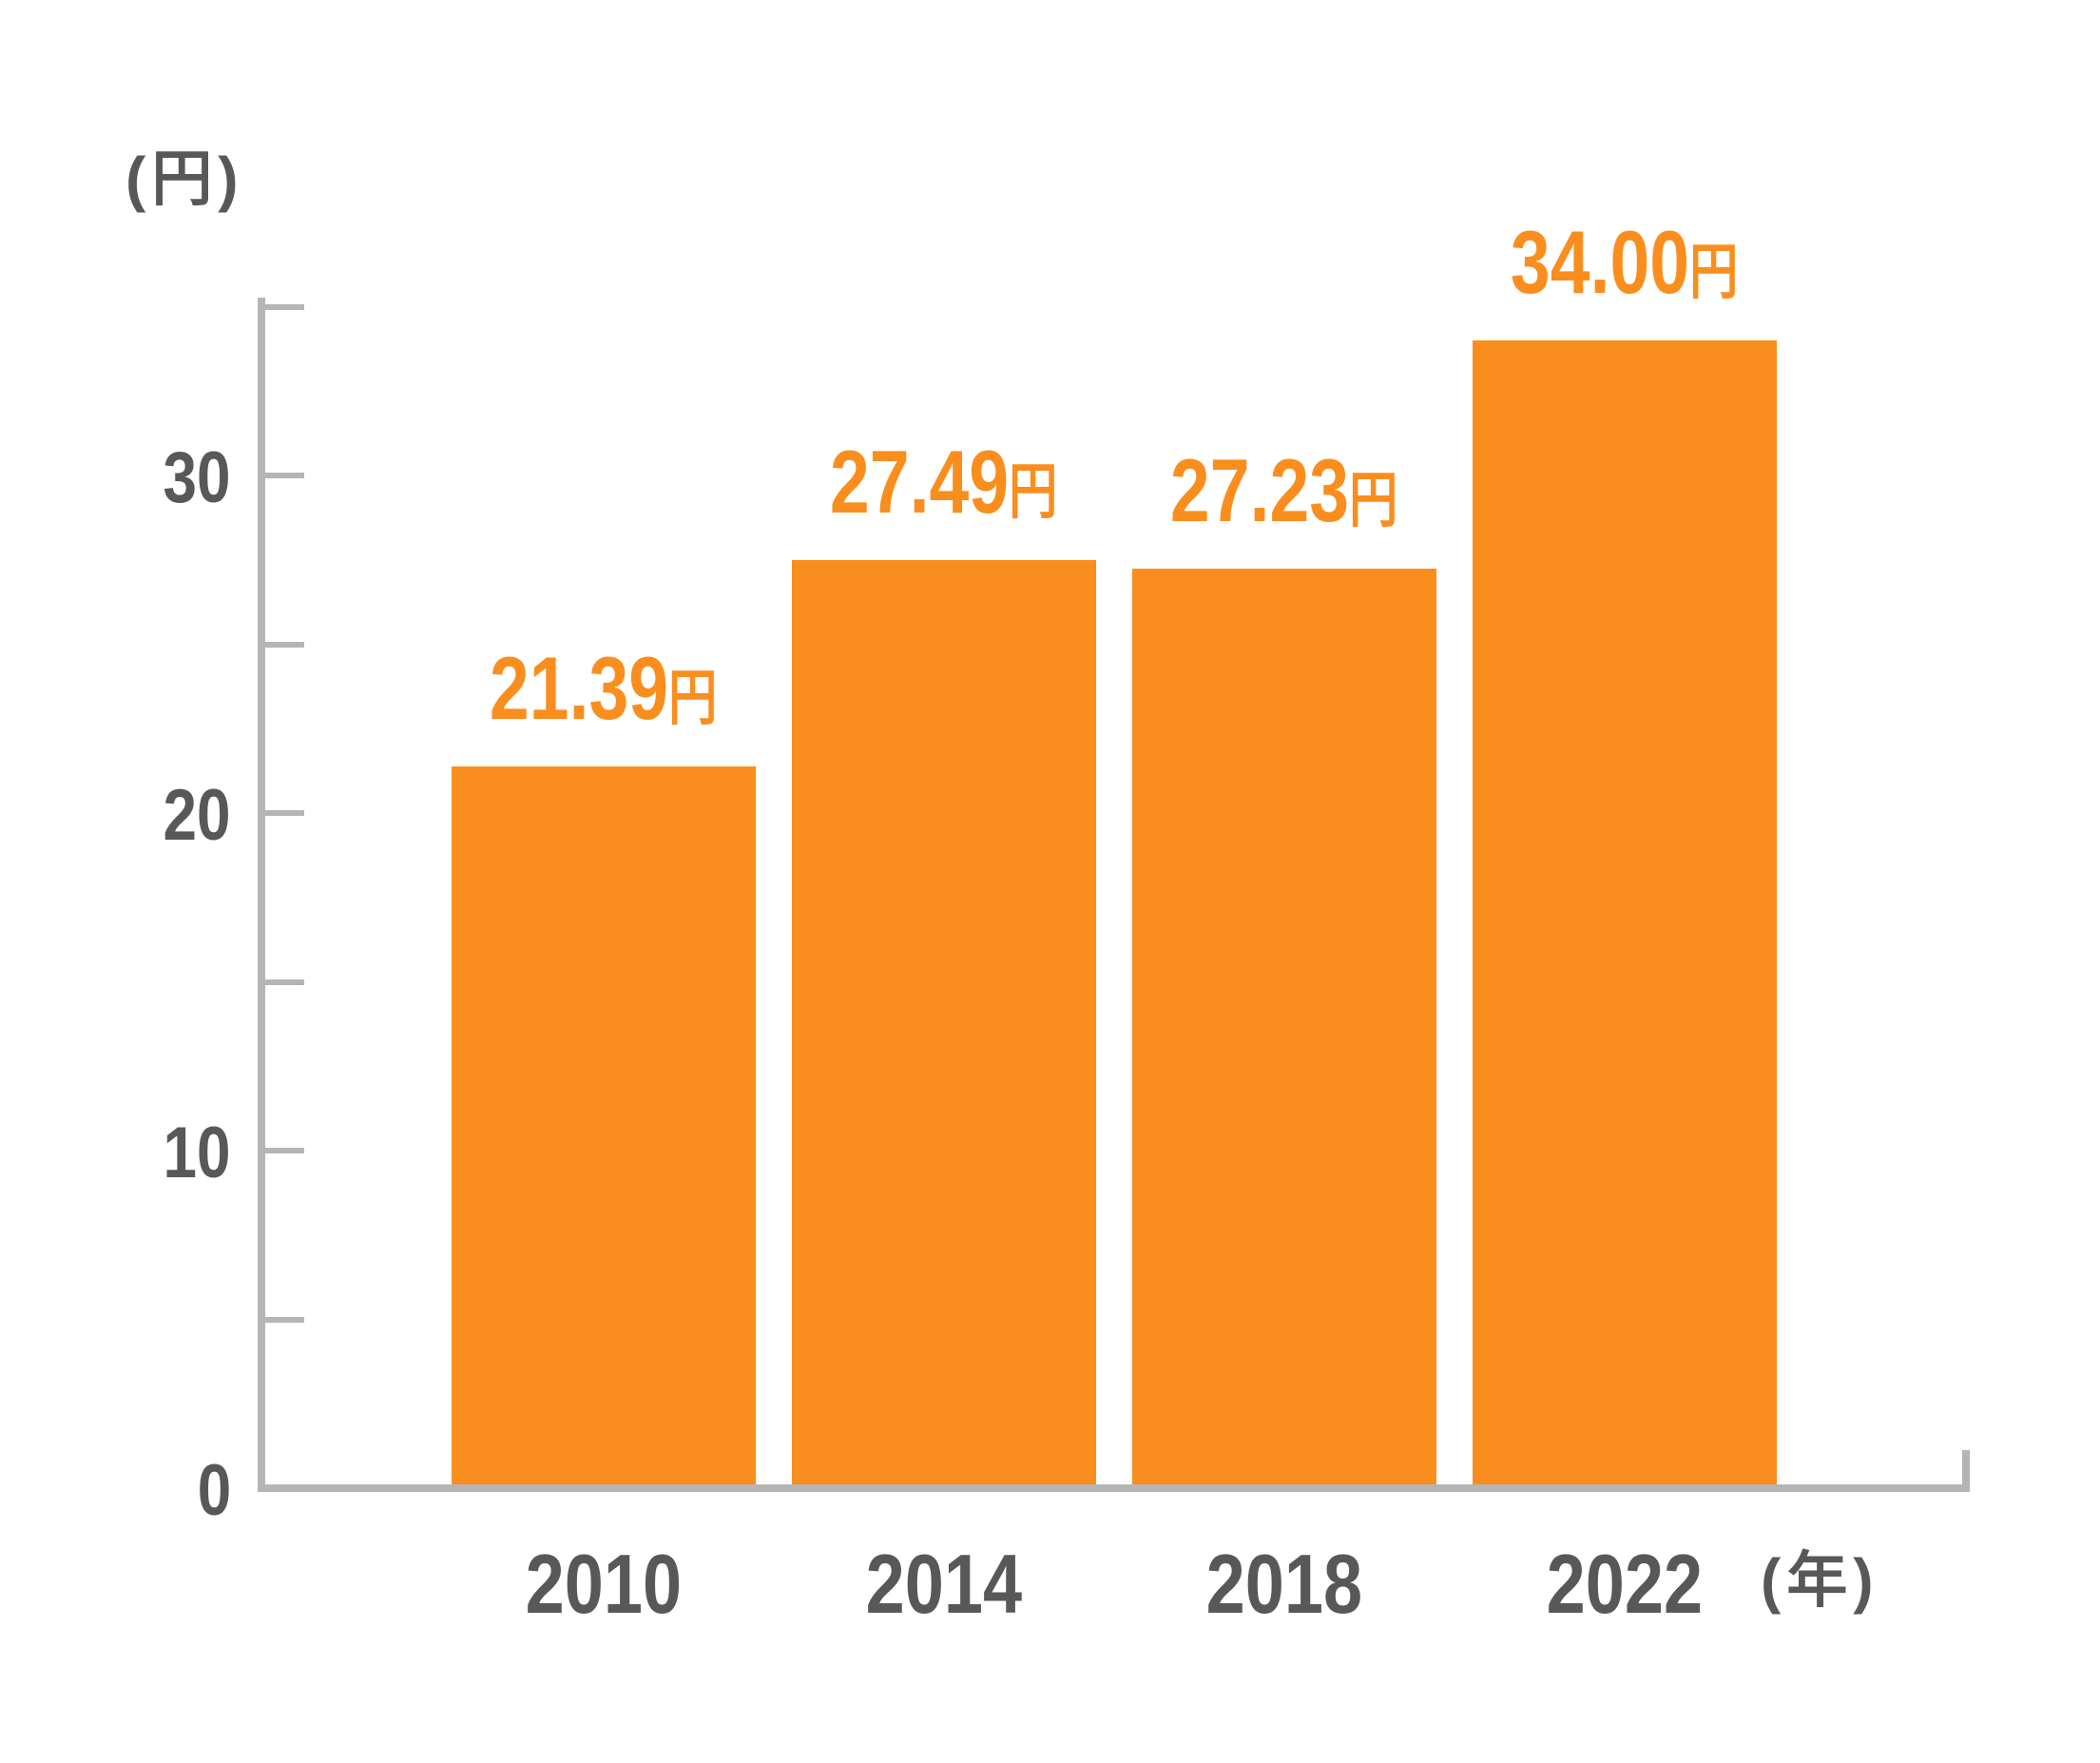  What do you see at coordinates (126, 478) in the screenshot?
I see `y-tick-label: 30` at bounding box center [126, 478].